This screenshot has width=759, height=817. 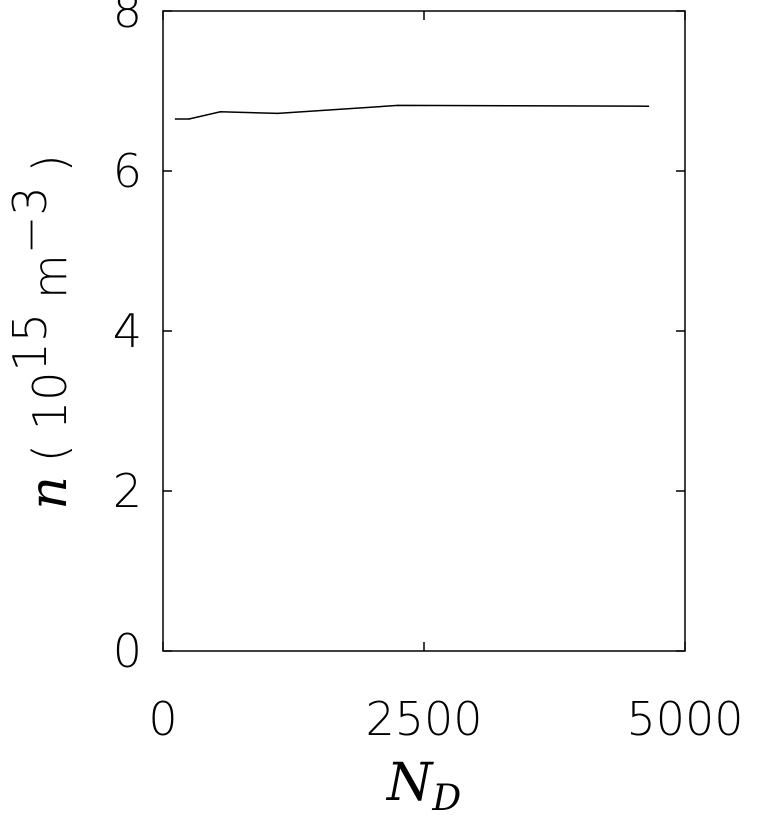 I want to click on x-axis-label: ND, so click(x=423, y=785).